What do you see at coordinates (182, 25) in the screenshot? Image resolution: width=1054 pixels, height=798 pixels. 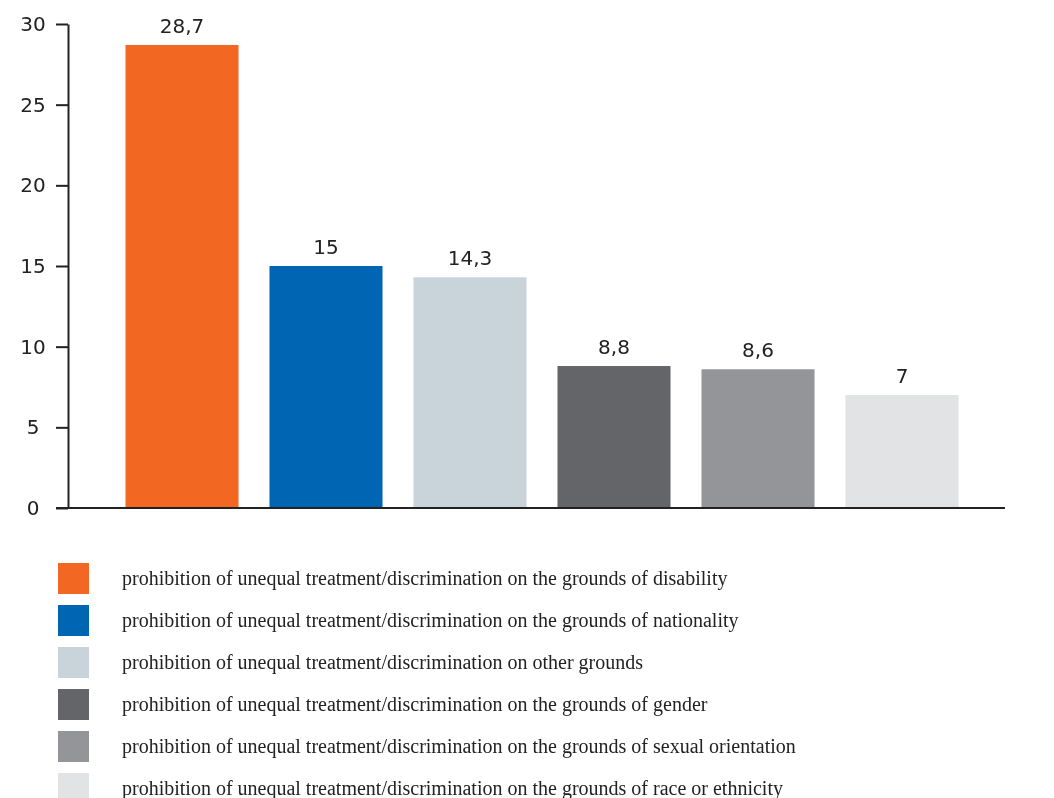 I see `data-label: 28,7` at bounding box center [182, 25].